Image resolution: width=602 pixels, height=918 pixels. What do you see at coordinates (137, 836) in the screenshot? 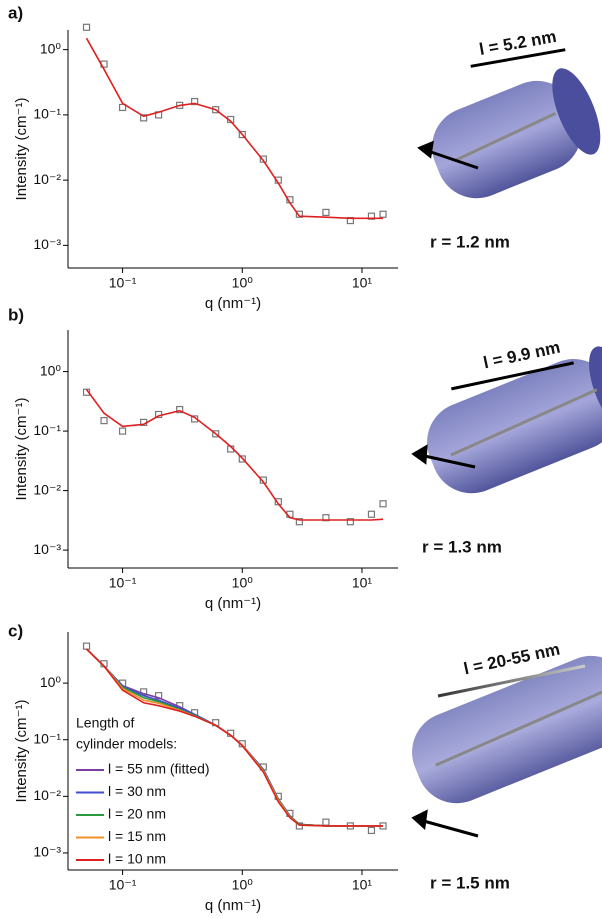
I see `legend-label: l = 15 nm` at bounding box center [137, 836].